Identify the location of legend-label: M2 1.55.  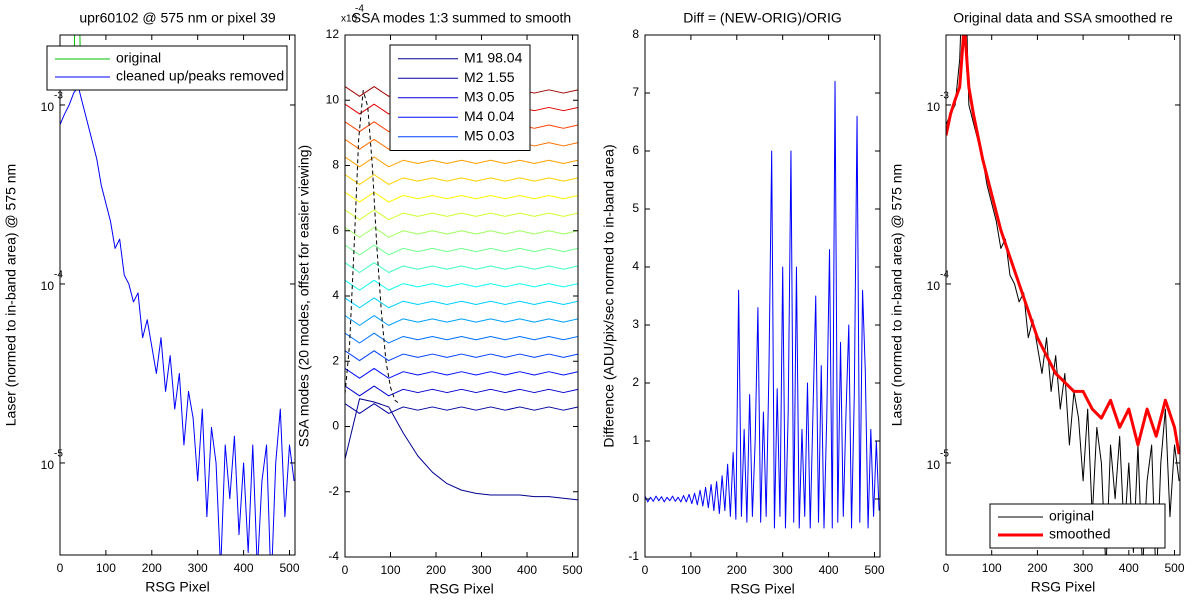
(489, 77).